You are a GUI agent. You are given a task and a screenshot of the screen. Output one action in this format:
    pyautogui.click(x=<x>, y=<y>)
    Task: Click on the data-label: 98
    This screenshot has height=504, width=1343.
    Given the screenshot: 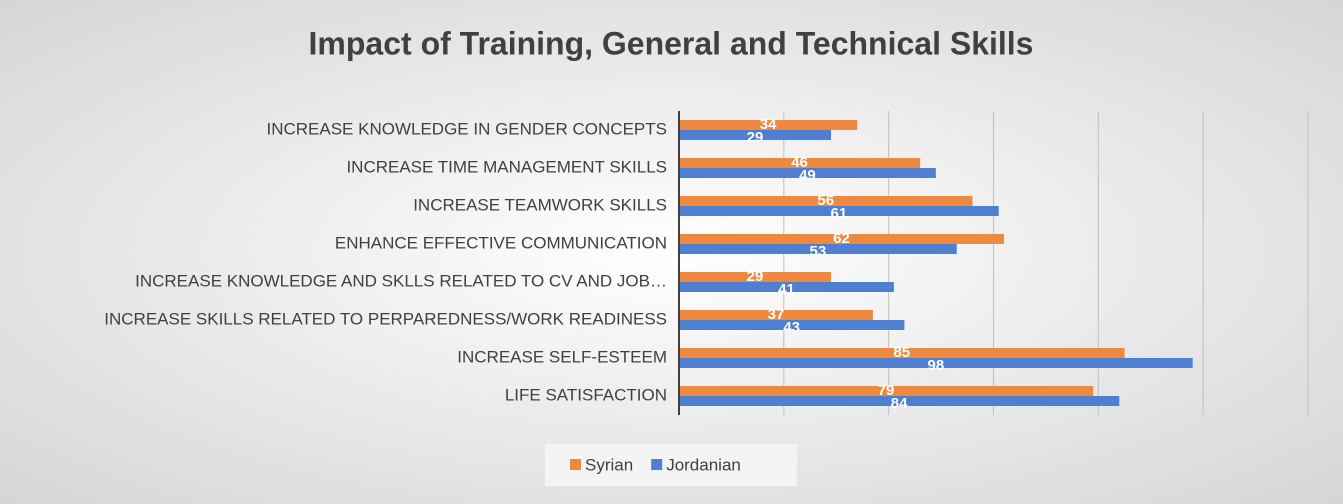 What is the action you would take?
    pyautogui.click(x=935, y=365)
    